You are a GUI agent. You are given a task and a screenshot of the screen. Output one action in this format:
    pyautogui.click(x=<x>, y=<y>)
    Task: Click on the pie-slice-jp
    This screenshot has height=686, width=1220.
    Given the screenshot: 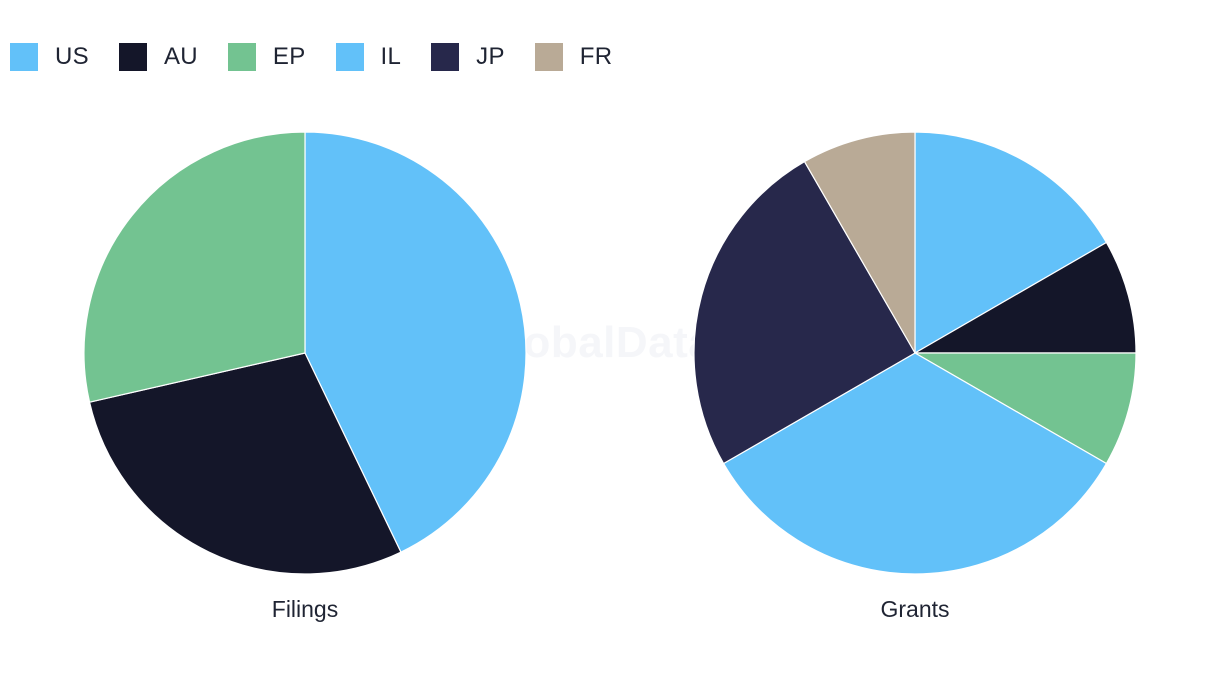 What is the action you would take?
    pyautogui.click(x=804, y=313)
    